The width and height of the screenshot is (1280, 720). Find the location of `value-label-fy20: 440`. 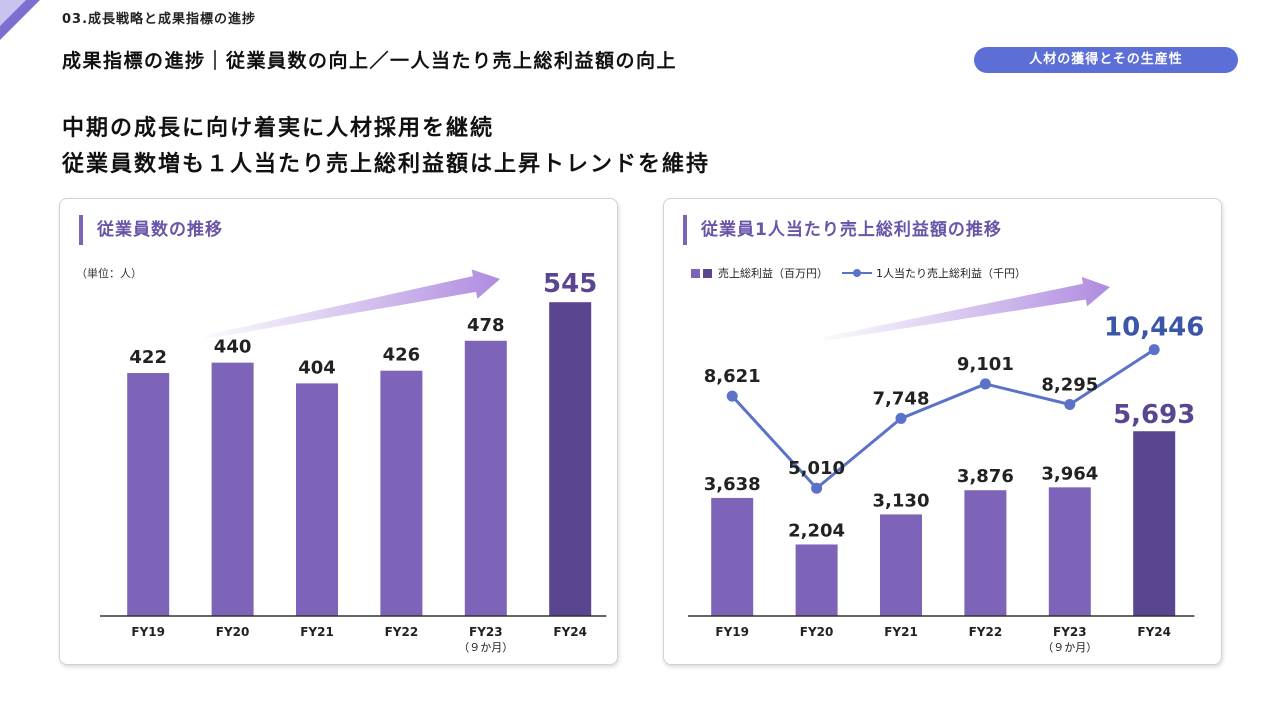

value-label-fy20: 440 is located at coordinates (233, 347).